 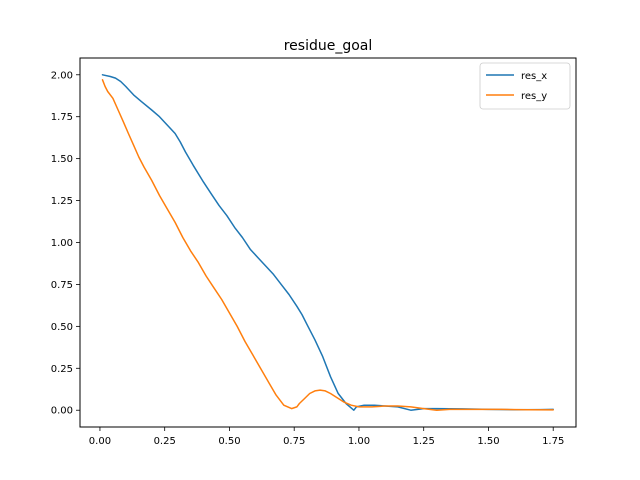 What do you see at coordinates (62, 243) in the screenshot?
I see `y-tick-label: 1.00` at bounding box center [62, 243].